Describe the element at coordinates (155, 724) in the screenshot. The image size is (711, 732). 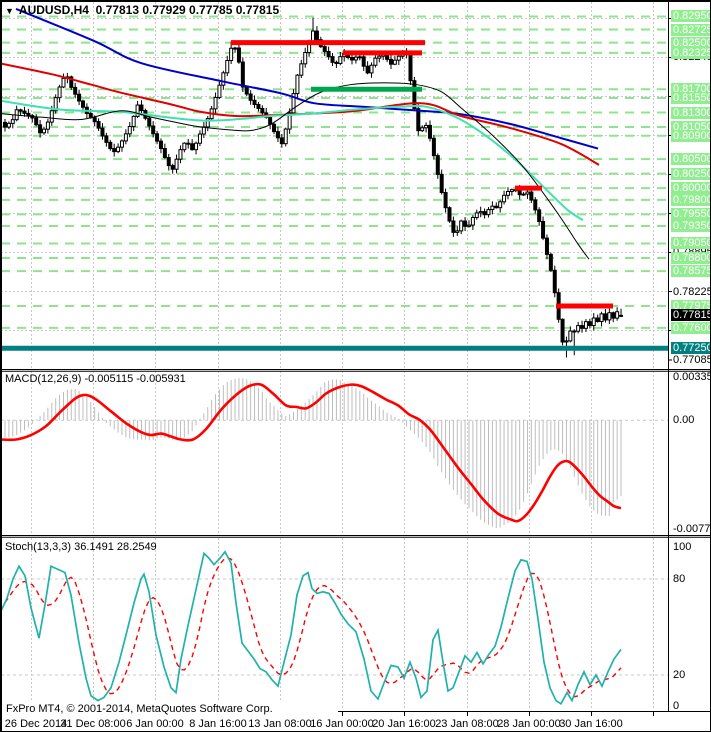
I see `time-axis-label: 6 Jan 00:00` at that location.